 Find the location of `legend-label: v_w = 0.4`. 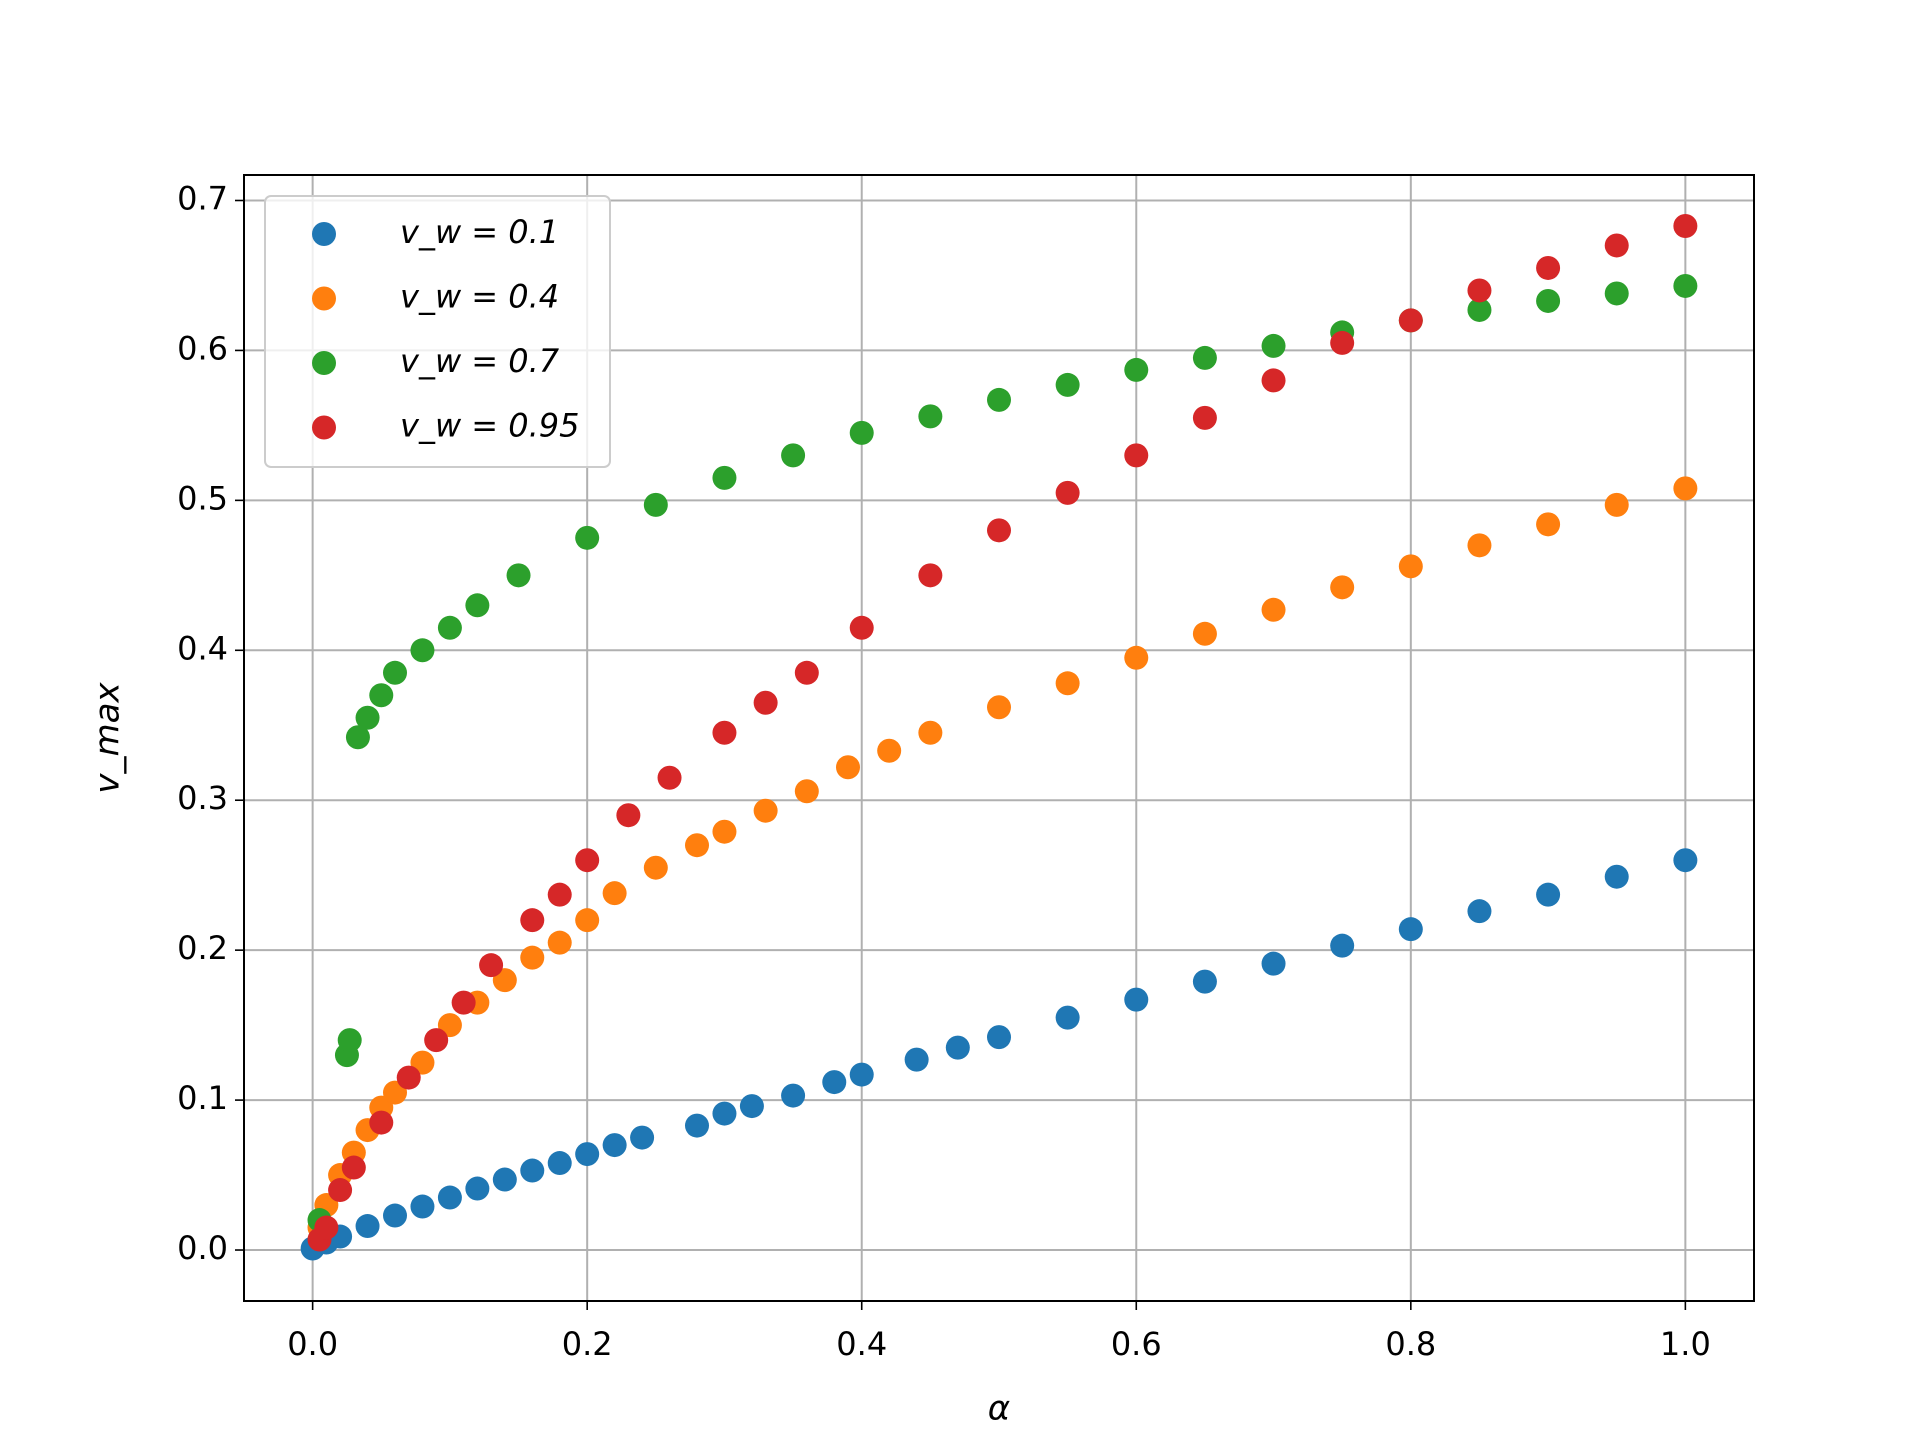

legend-label: v_w = 0.4 is located at coordinates (479, 297).